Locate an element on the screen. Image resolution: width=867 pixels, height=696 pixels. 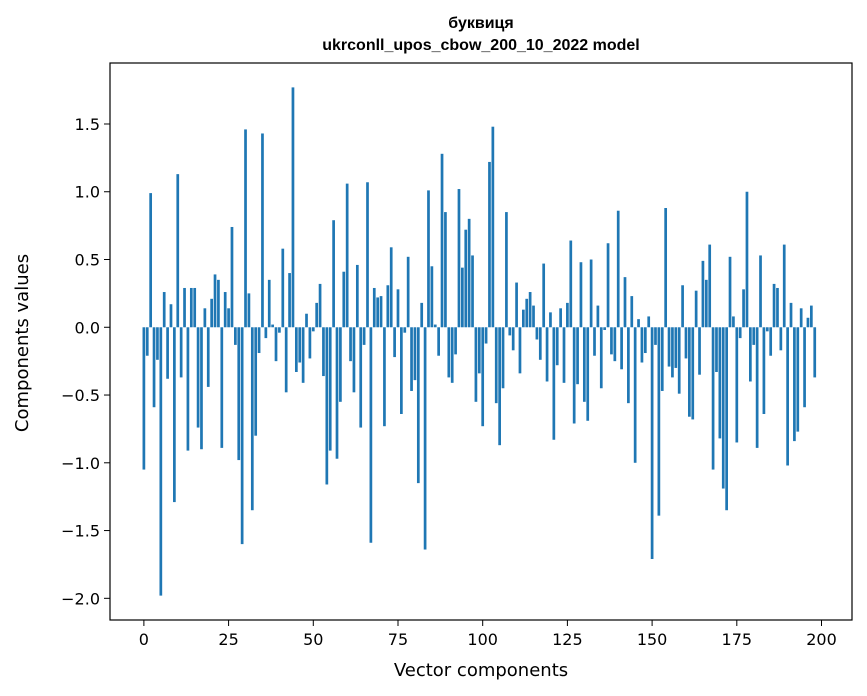
y-tick-label: 0.0 is located at coordinates (87, 327).